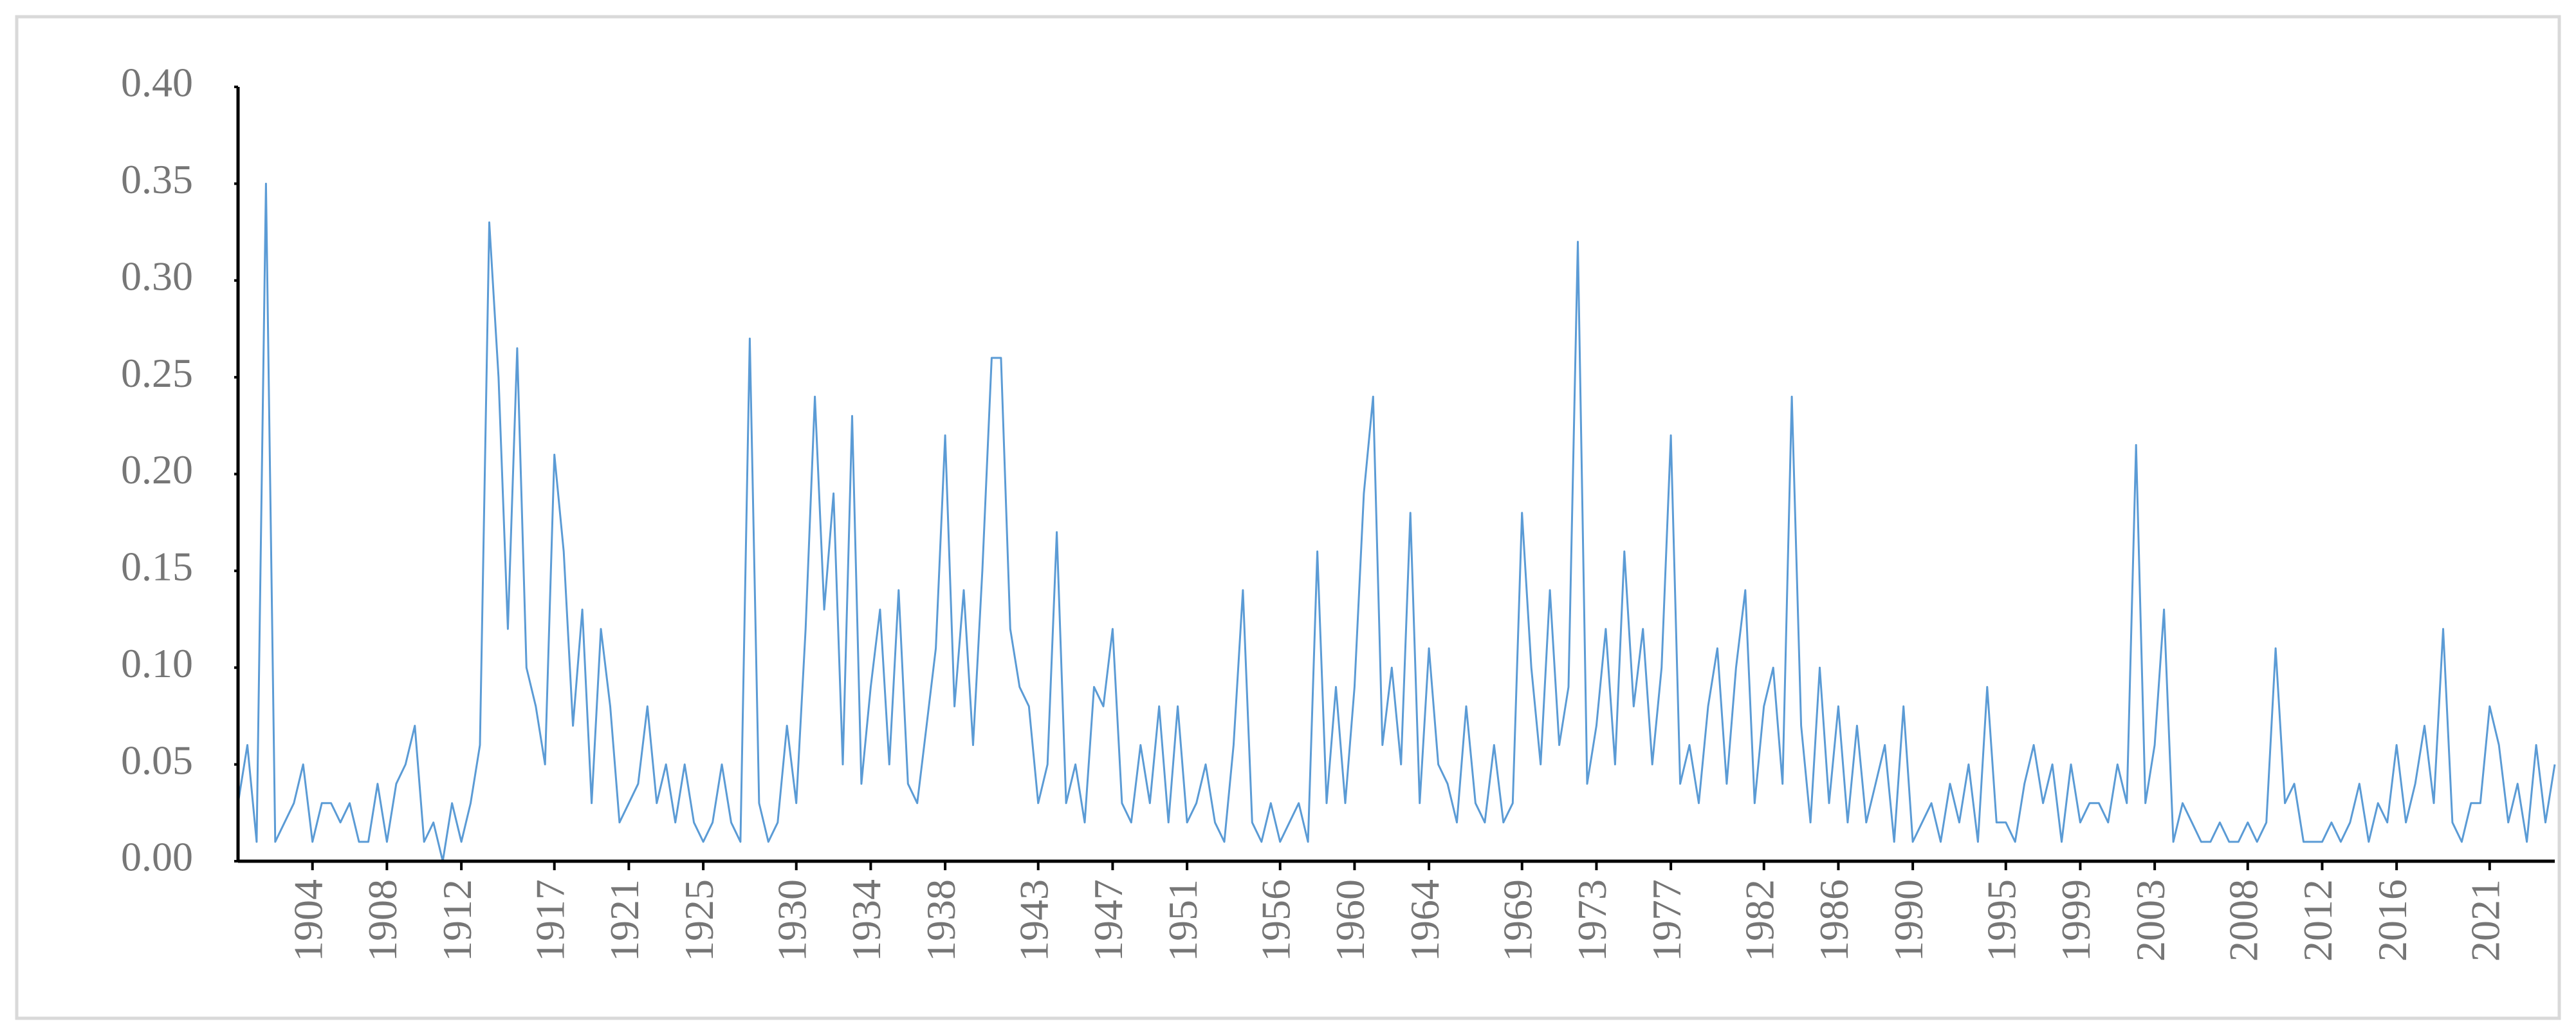  I want to click on y-tick-label: 0.00, so click(157, 857).